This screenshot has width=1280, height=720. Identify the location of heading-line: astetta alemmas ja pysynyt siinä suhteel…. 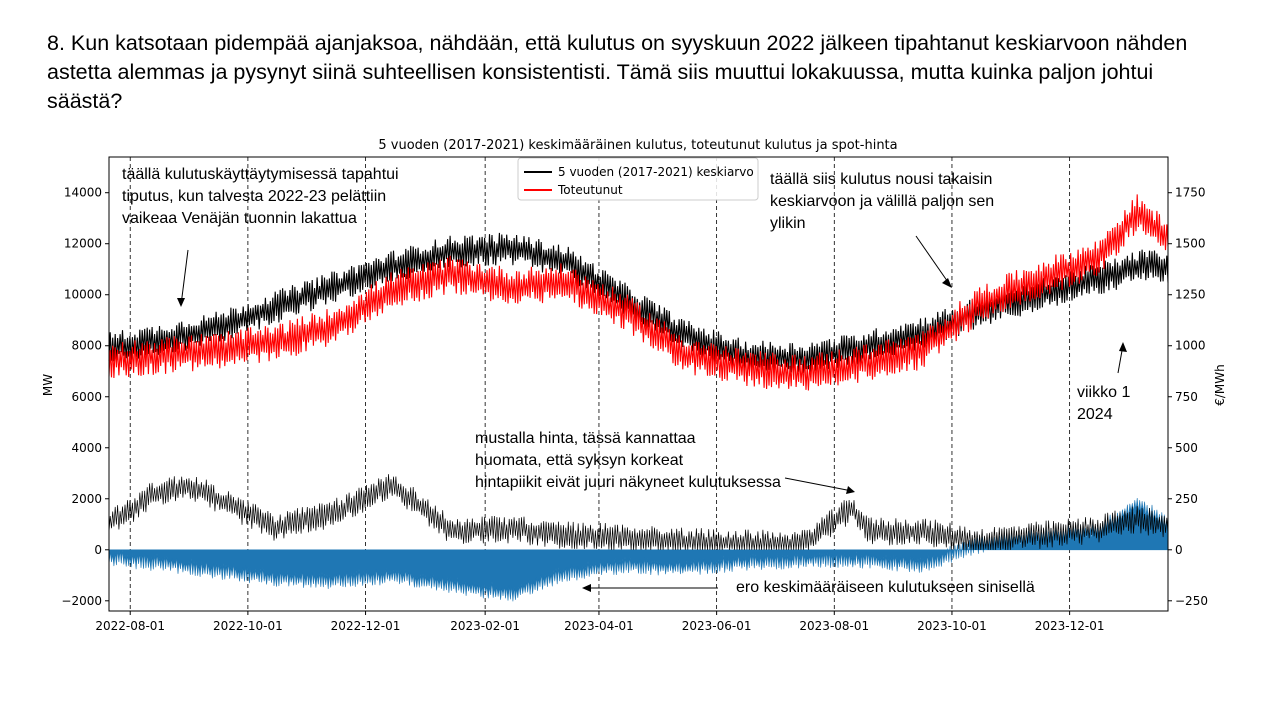
(600, 72).